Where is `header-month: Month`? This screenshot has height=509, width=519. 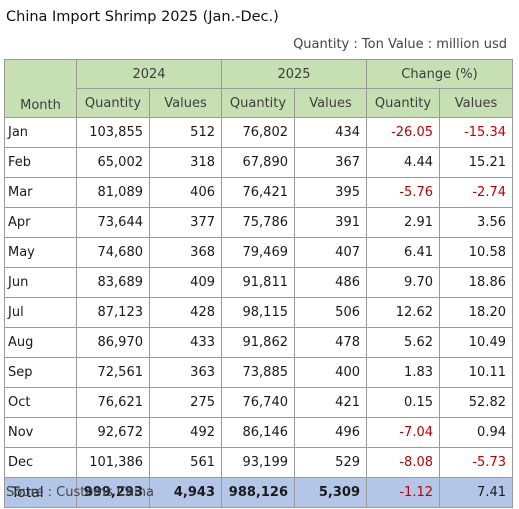 header-month: Month is located at coordinates (40, 88).